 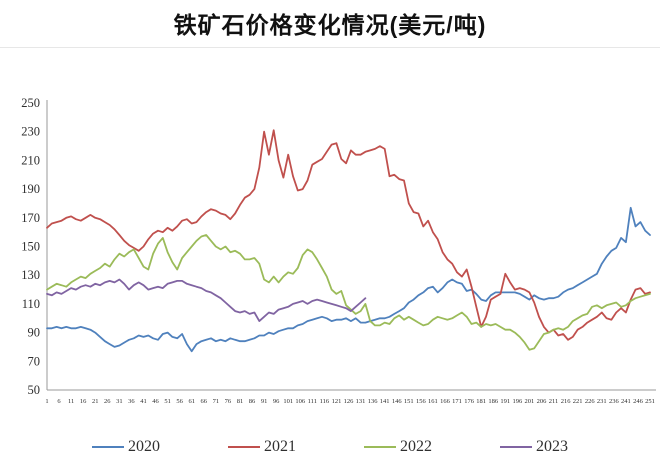 What do you see at coordinates (206, 300) in the screenshot?
I see `series-line-2023` at bounding box center [206, 300].